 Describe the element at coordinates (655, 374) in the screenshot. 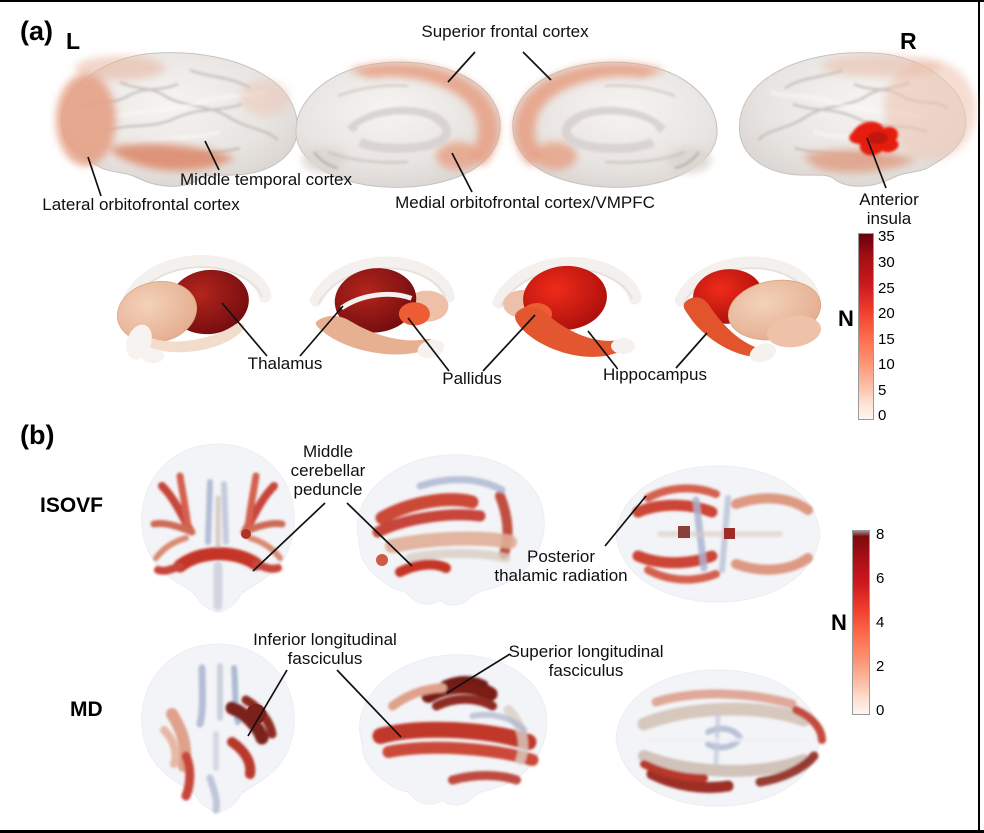

I see `annotation-hippocampus: Hippocampus` at that location.